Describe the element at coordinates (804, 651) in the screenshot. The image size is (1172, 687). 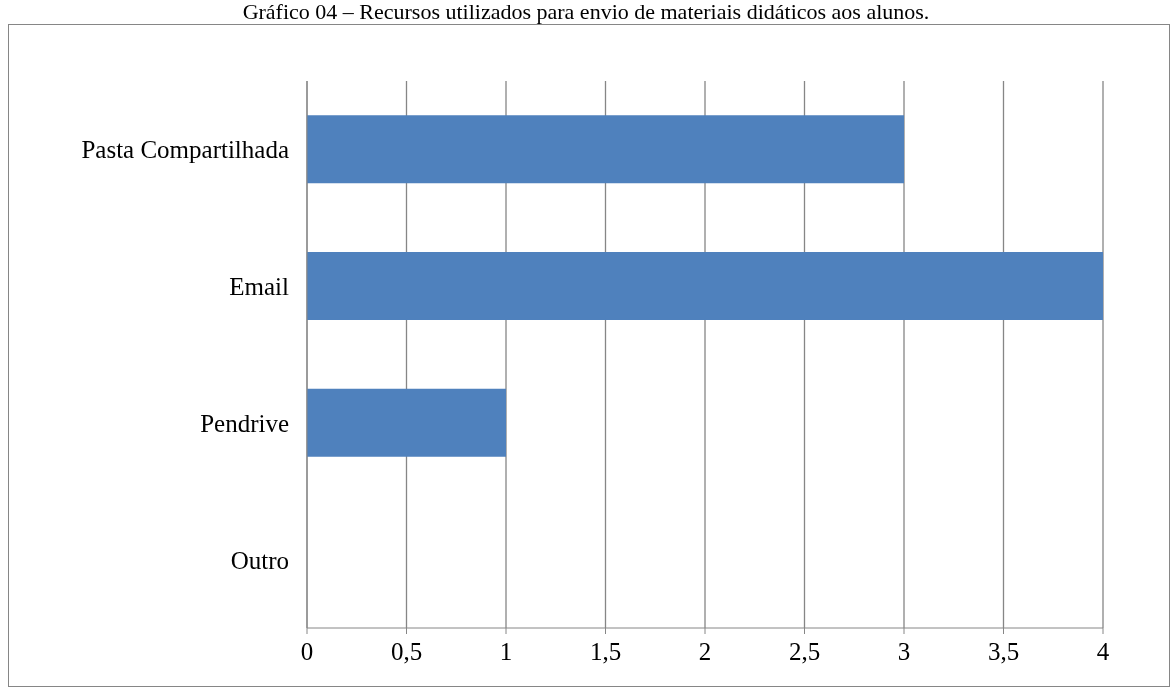
I see `x-tick-label: 2,5` at that location.